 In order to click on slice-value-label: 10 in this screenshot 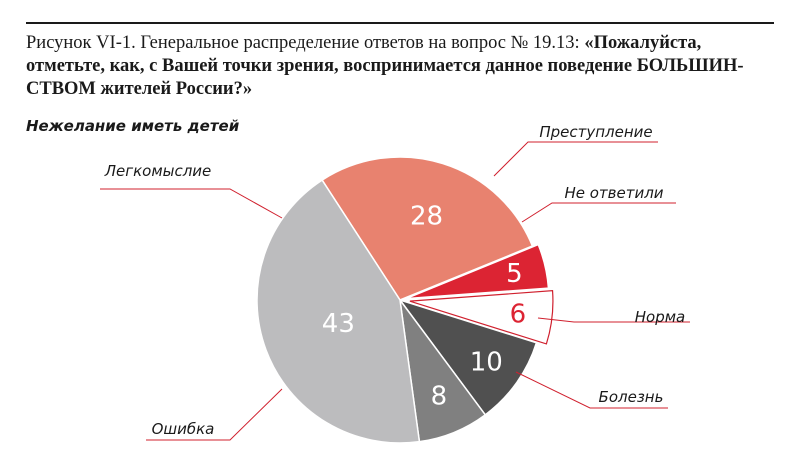, I will do `click(486, 362)`.